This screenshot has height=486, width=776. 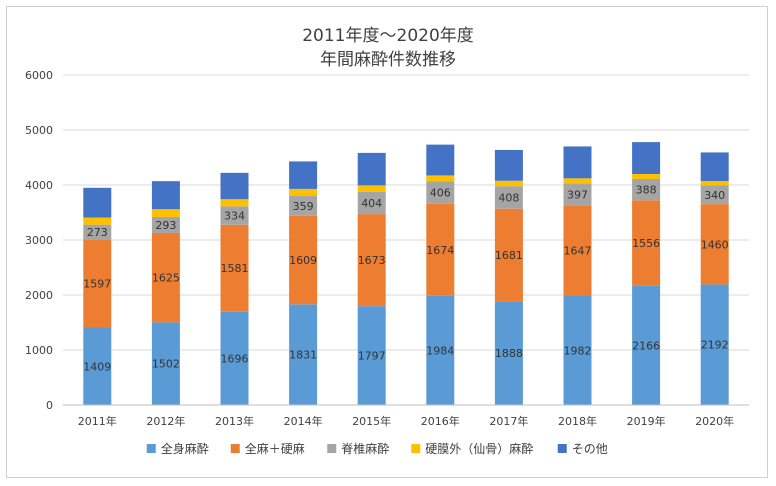 I want to click on legend: 全身麻酔 全麻＋硬麻 脊椎麻酔 硬膜外（仙骨）麻酔 その他, so click(x=377, y=448).